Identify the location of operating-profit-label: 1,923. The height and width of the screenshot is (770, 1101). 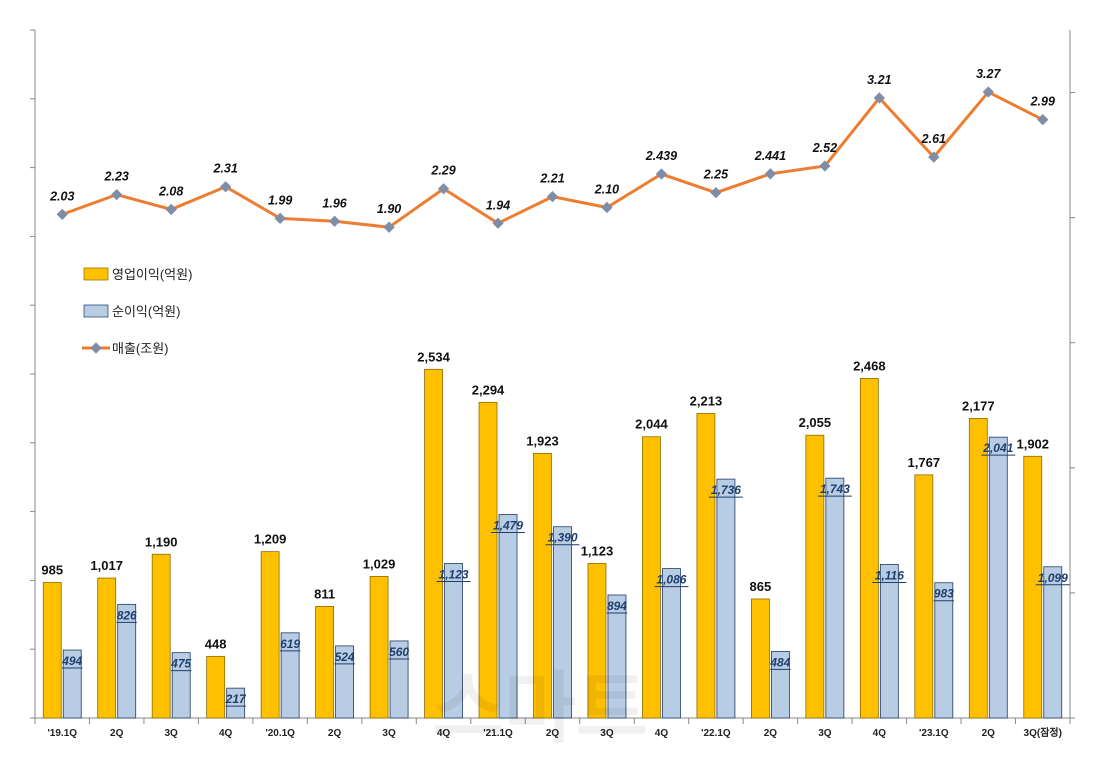
(542, 440).